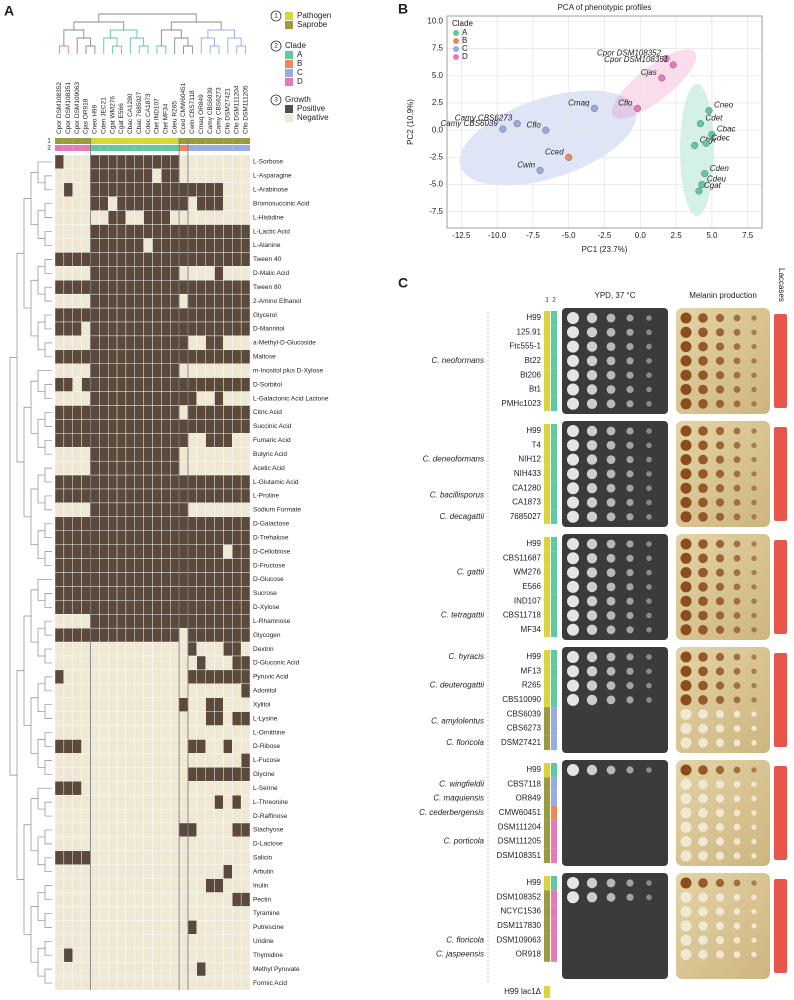  What do you see at coordinates (533, 882) in the screenshot?
I see `strain-label: H99` at bounding box center [533, 882].